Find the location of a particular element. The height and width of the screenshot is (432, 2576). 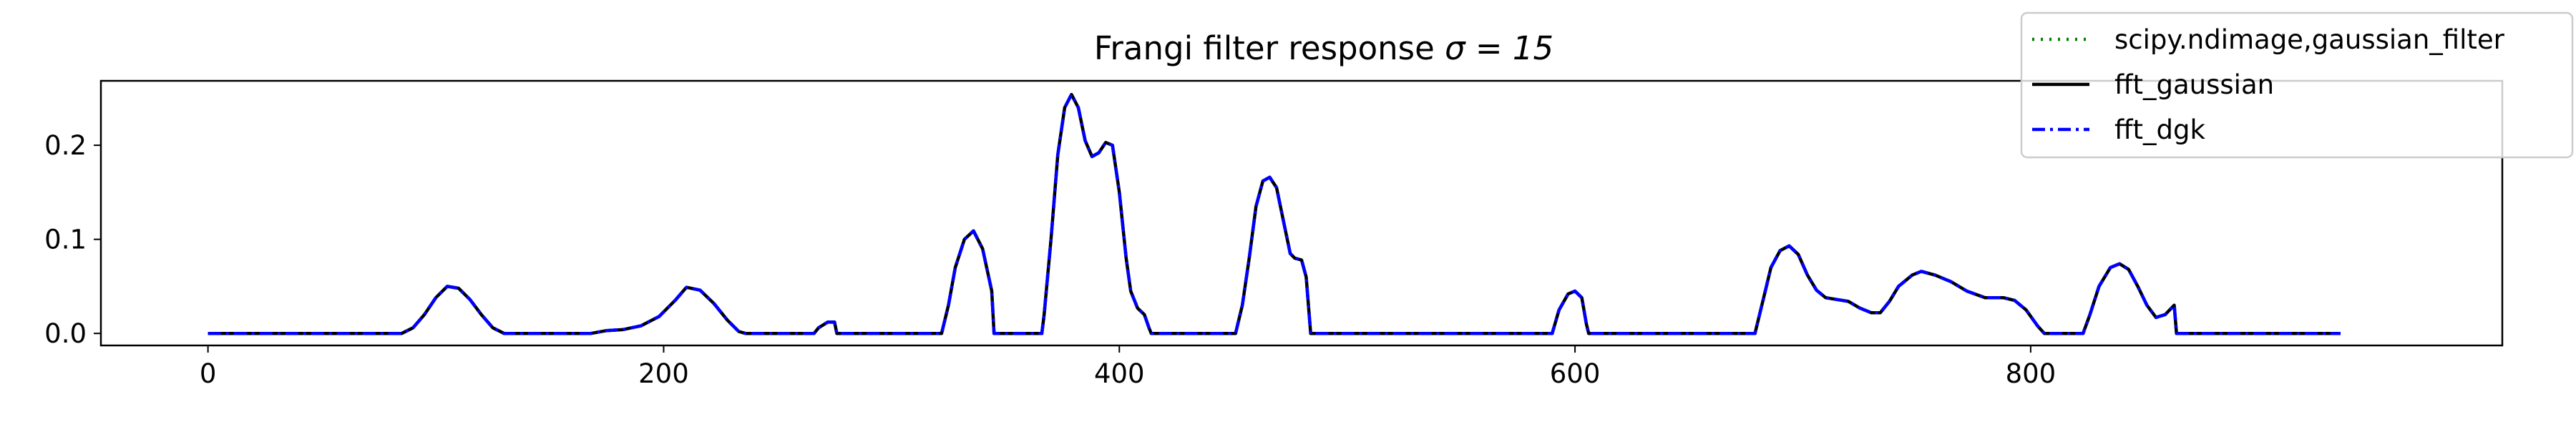

x-tick-label: 0 is located at coordinates (208, 373).